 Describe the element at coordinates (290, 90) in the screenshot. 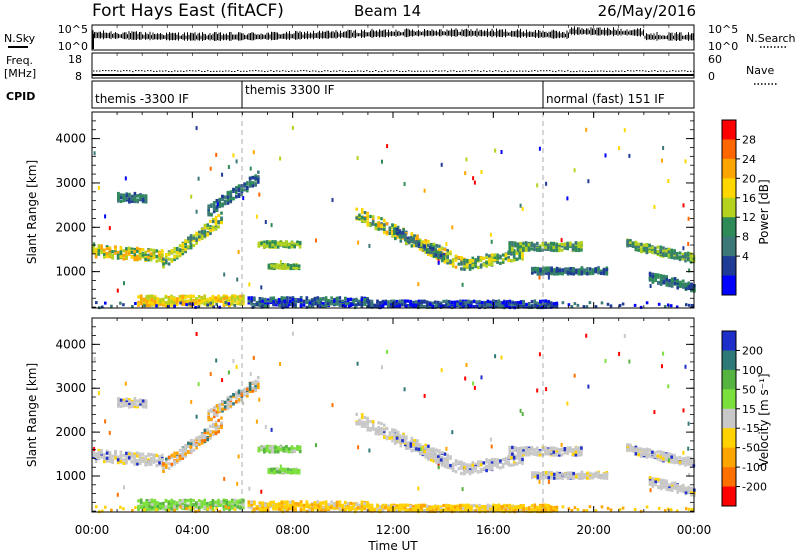

I see `cpid-mode-1: themis 3300 IF` at that location.